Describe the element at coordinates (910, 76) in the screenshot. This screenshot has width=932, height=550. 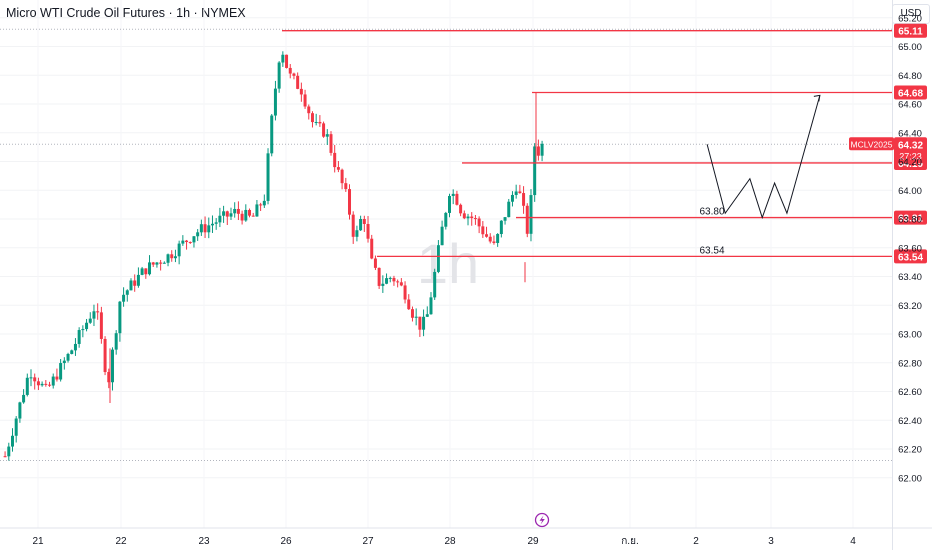
I see `y-tick-label: 64.80` at that location.